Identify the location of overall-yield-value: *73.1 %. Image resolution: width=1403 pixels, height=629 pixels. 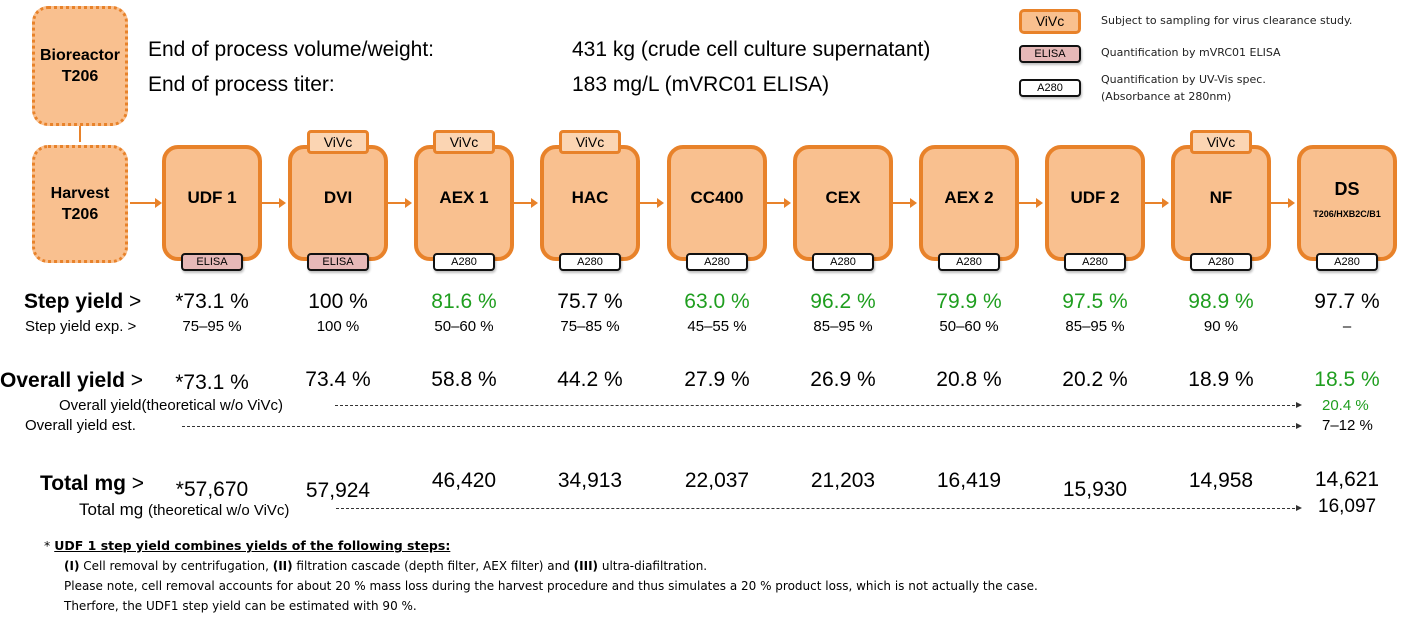
(212, 382).